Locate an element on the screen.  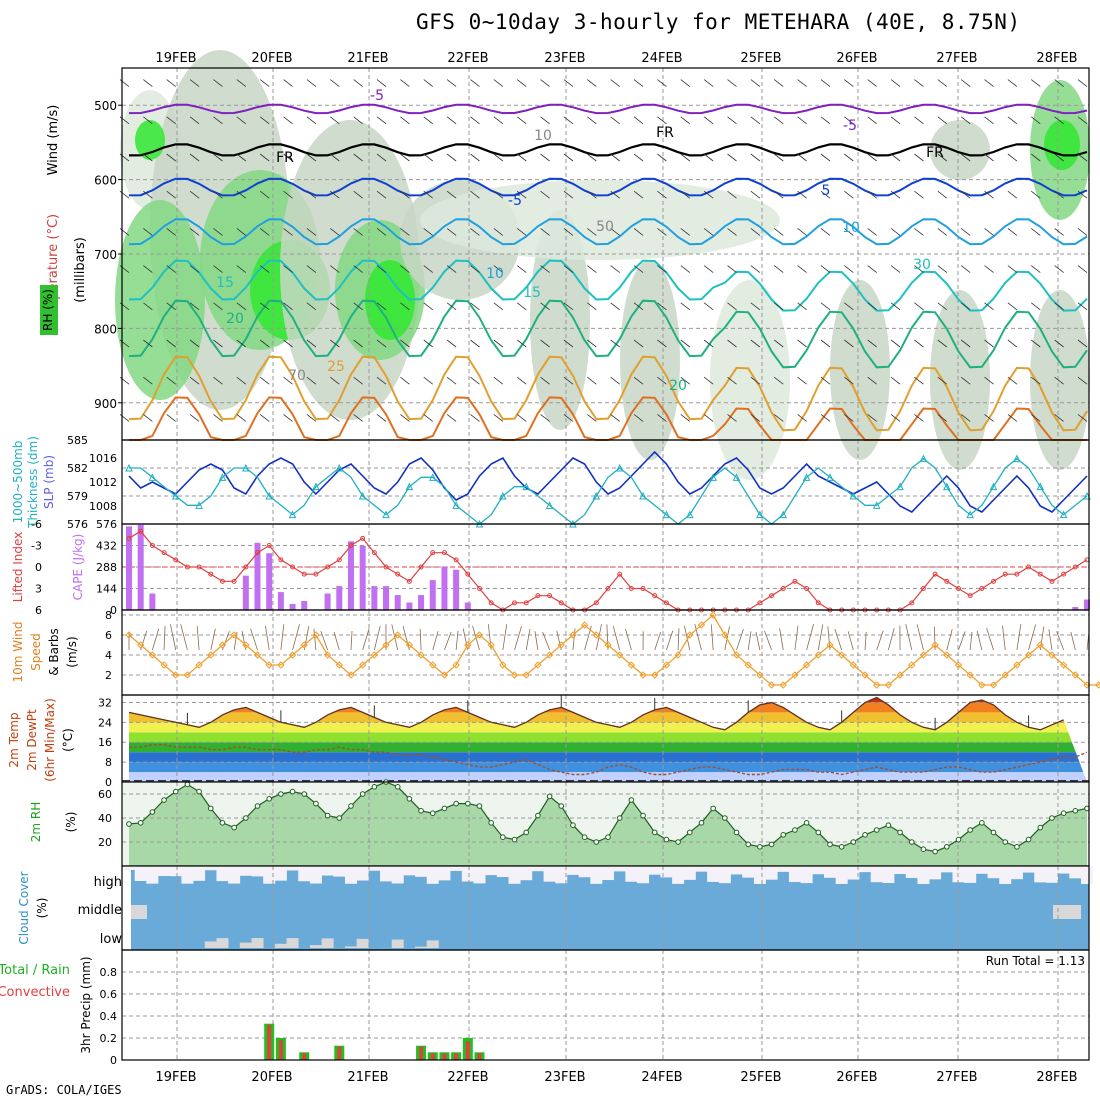
temp-tick-label: 0 is located at coordinates (108, 782).